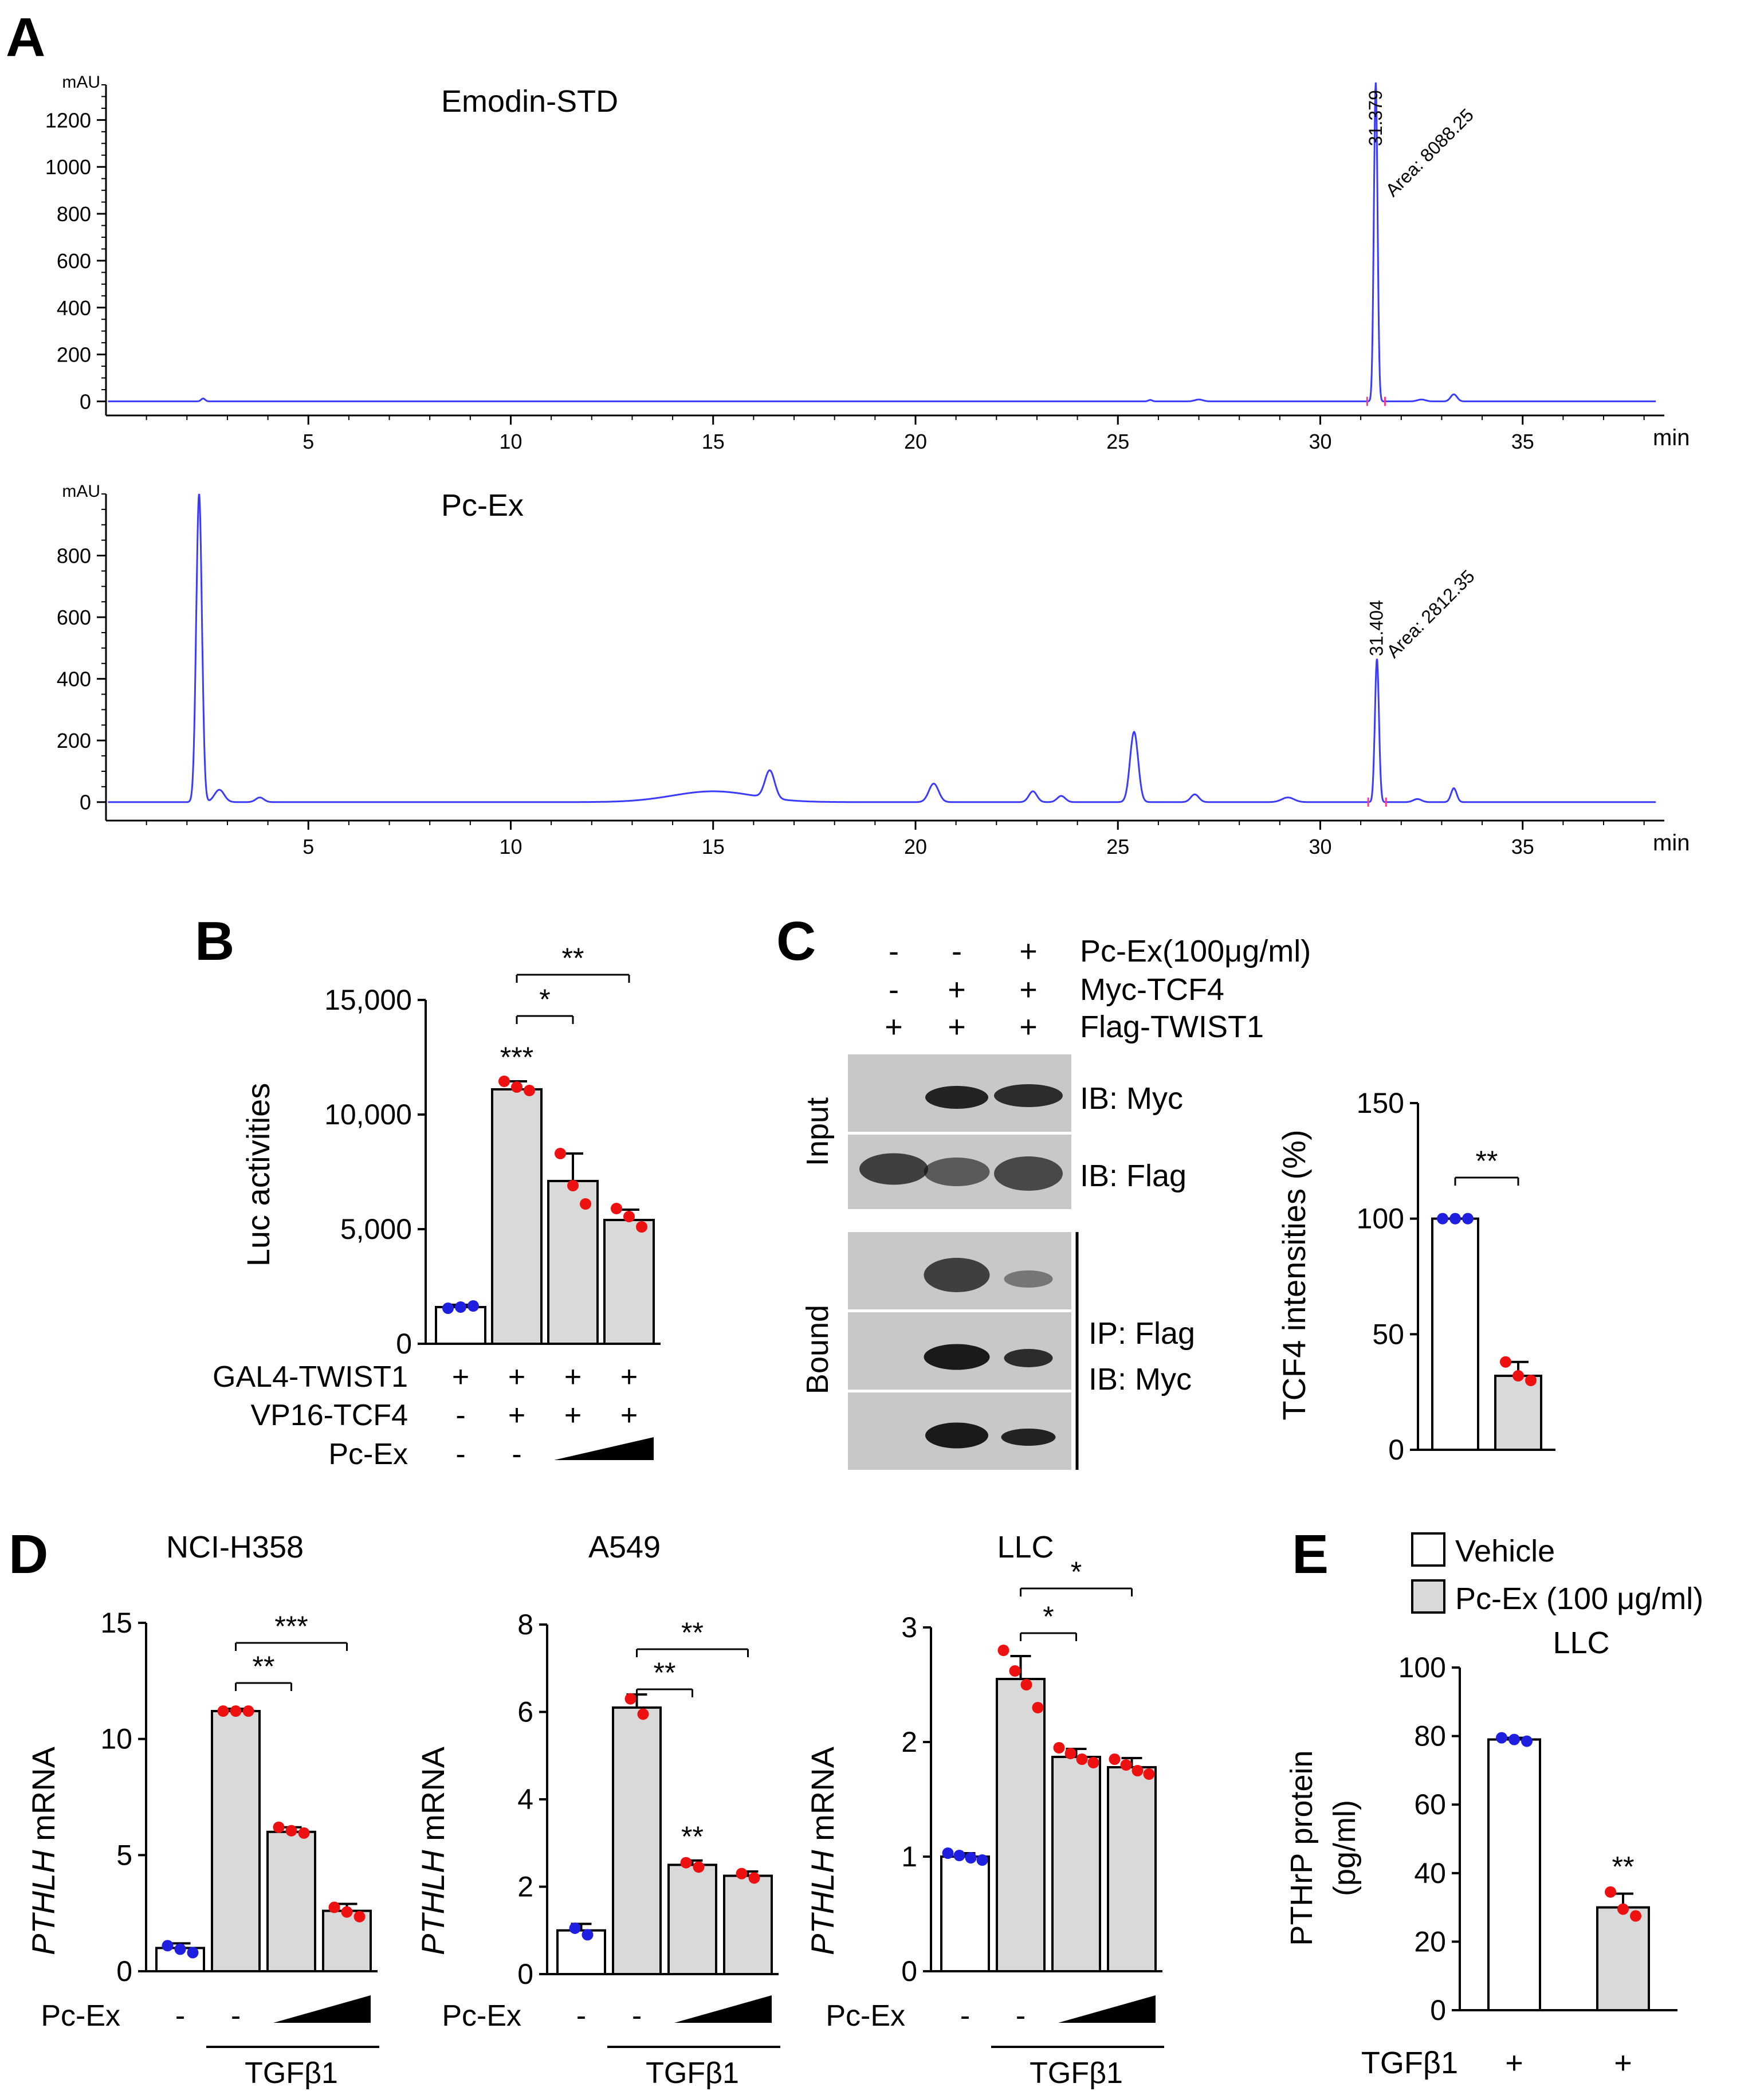 This screenshot has width=1764, height=2091. Describe the element at coordinates (1131, 1098) in the screenshot. I see `blot-label: IB: Myc` at that location.